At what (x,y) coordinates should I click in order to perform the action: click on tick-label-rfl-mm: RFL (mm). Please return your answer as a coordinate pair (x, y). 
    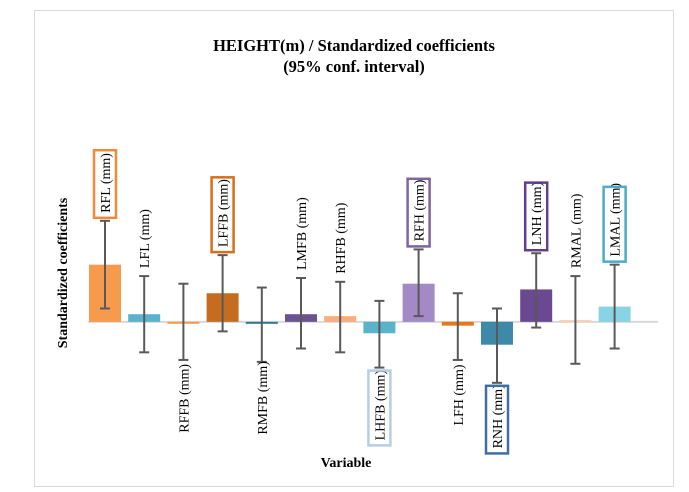
    Looking at the image, I should click on (106, 183).